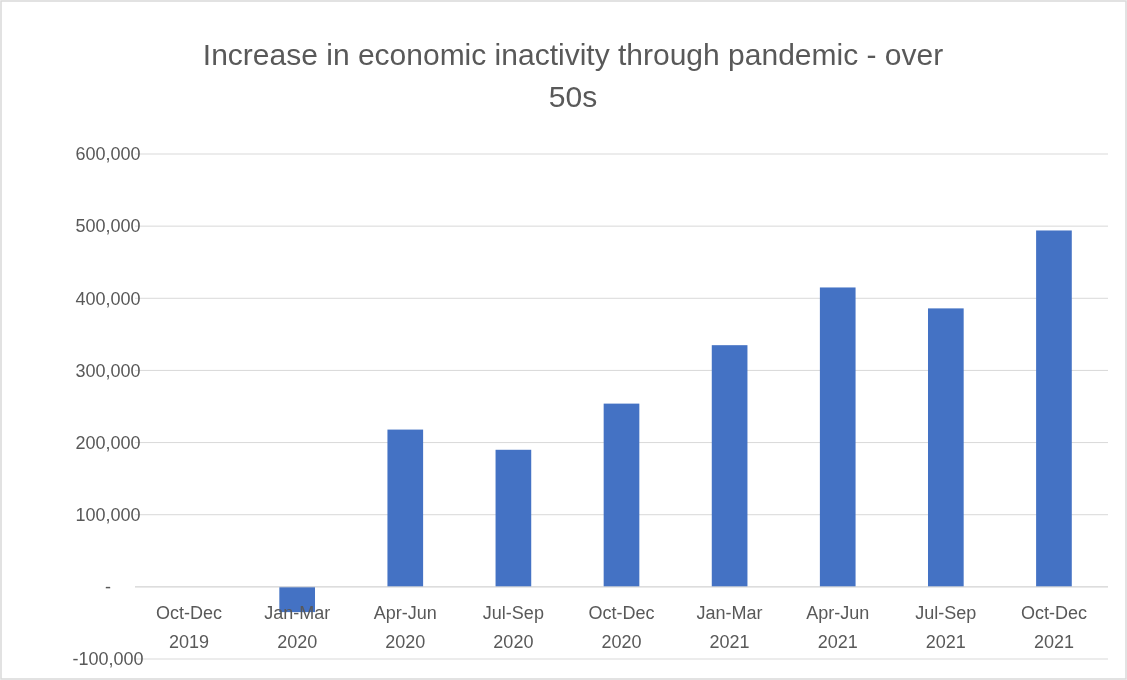 The height and width of the screenshot is (680, 1127). I want to click on chart-title: Increase in economic inactivity through pandemic - over 50s, so click(573, 75).